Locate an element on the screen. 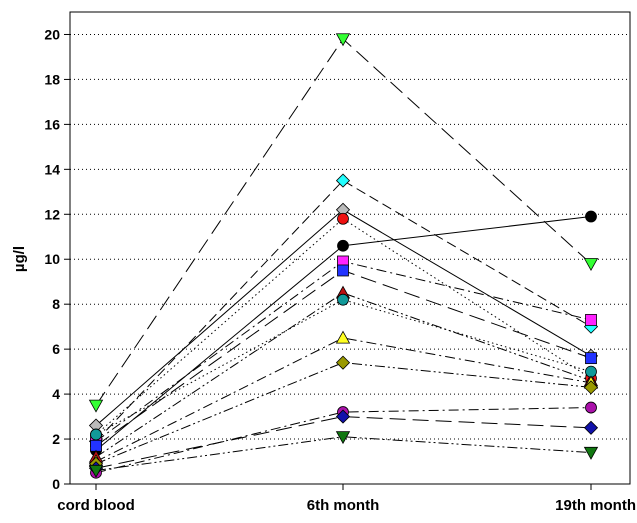 The width and height of the screenshot is (637, 523). triangle-up-marker is located at coordinates (343, 337).